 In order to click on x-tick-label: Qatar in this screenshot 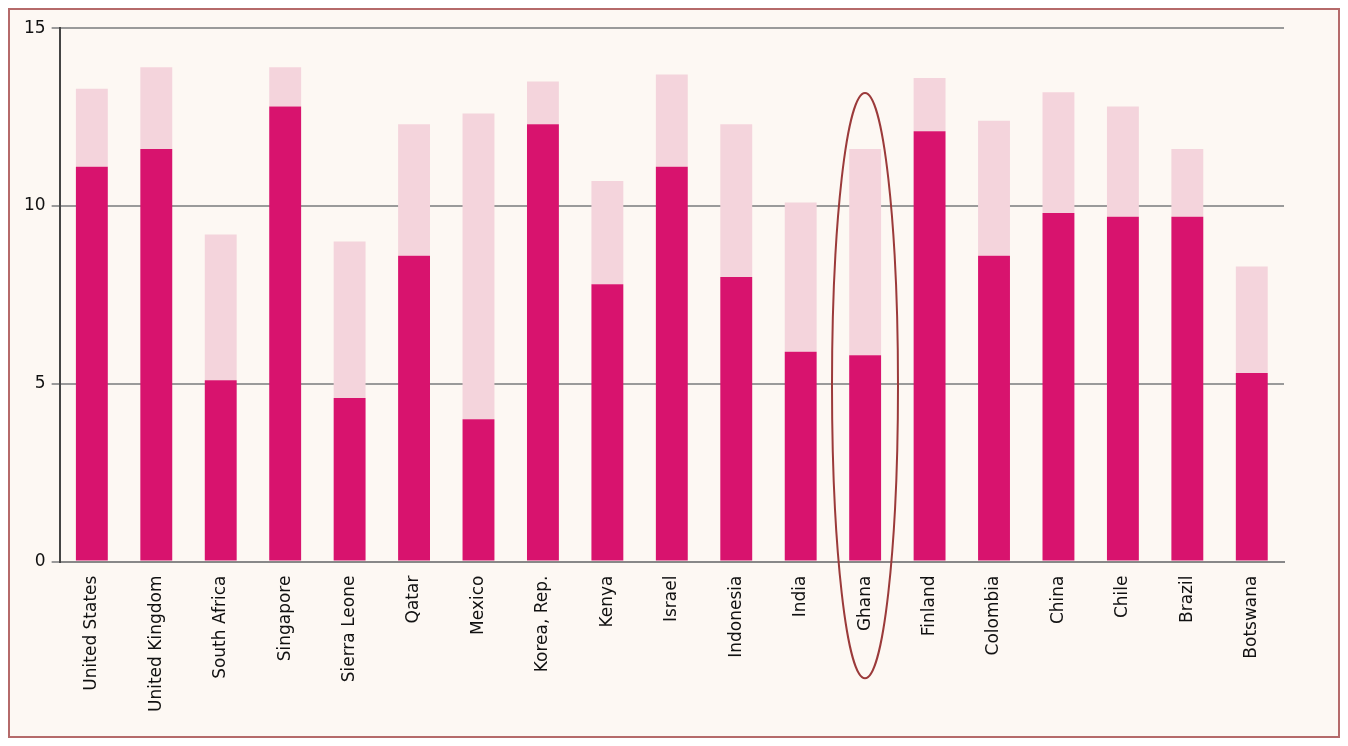, I will do `click(412, 599)`.